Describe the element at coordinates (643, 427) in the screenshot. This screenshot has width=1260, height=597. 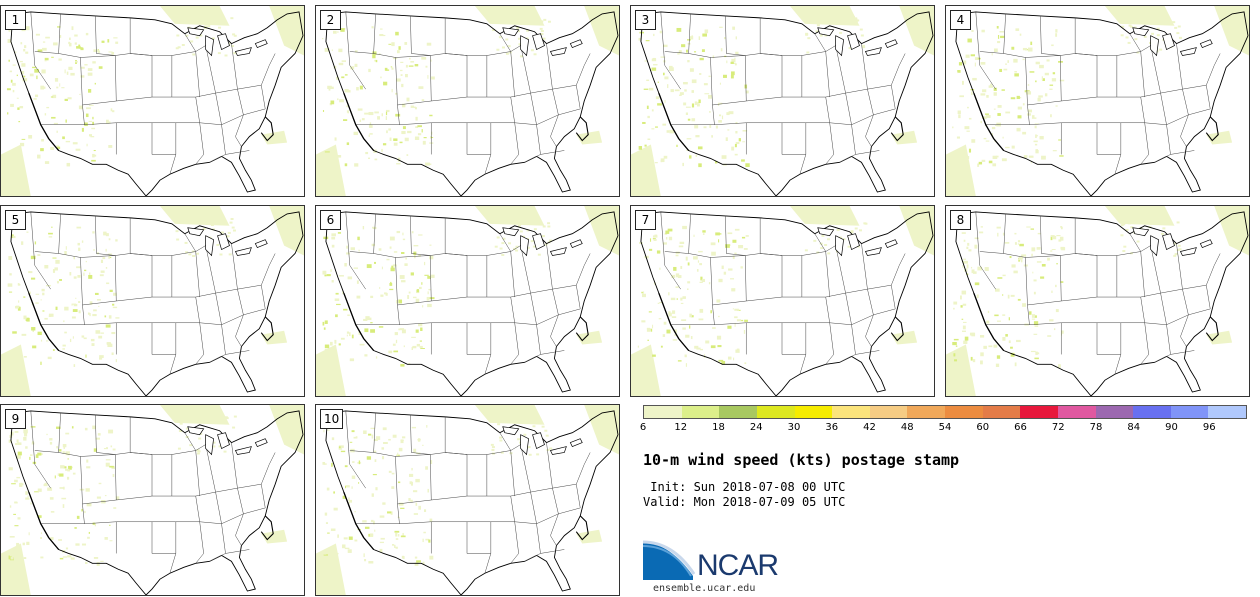
I see `colorbar-tick-label: 6` at that location.